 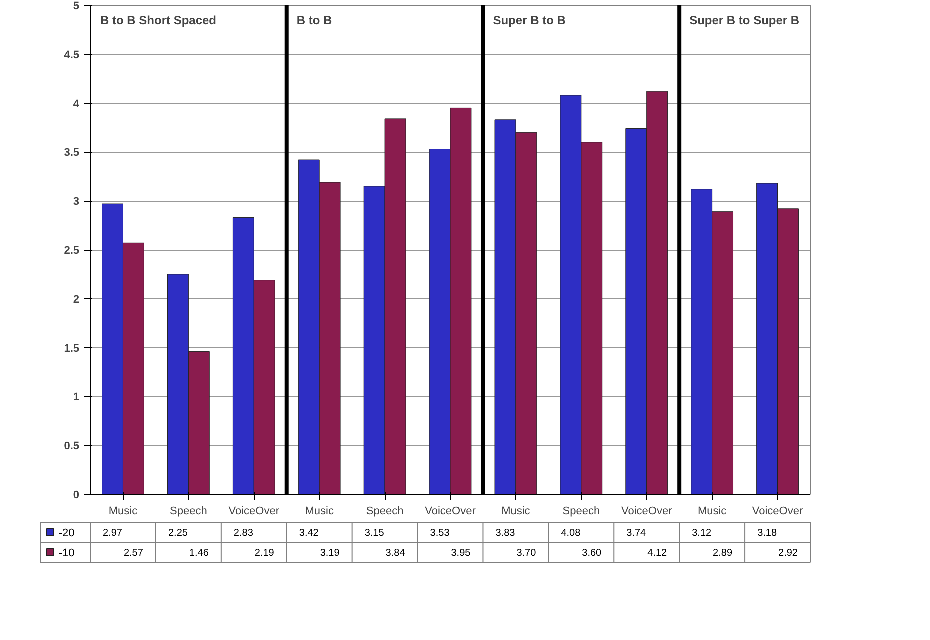 What do you see at coordinates (461, 553) in the screenshot?
I see `data-label: 3.95` at bounding box center [461, 553].